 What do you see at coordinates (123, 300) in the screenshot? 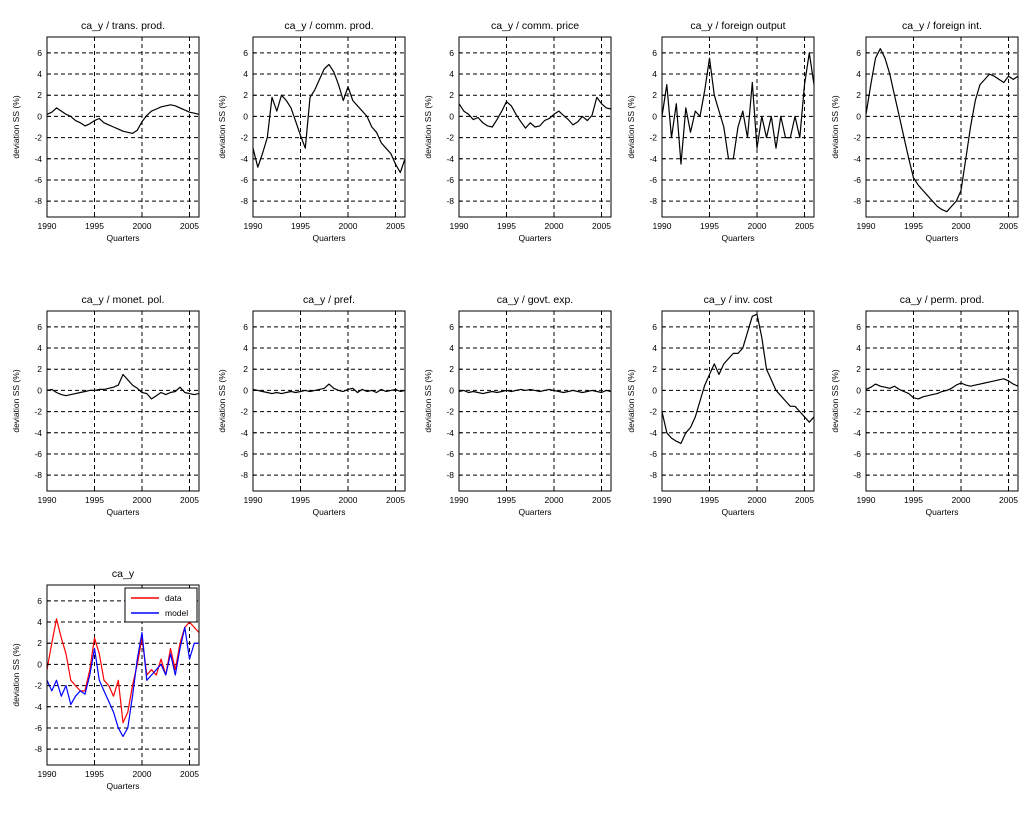
I see `chart-title: ca_y / monet. pol.` at bounding box center [123, 300].